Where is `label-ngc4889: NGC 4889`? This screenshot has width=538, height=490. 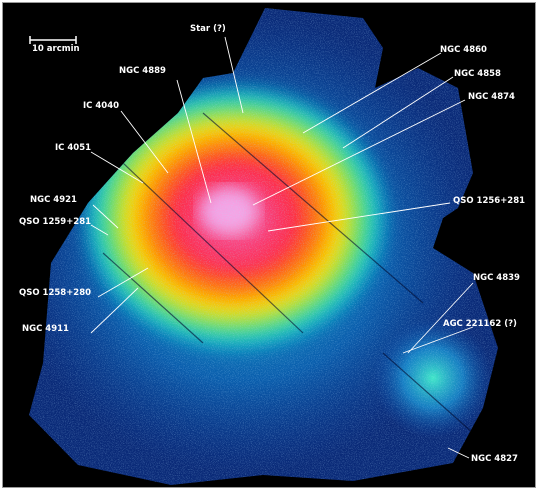 label-ngc4889: NGC 4889 is located at coordinates (142, 71).